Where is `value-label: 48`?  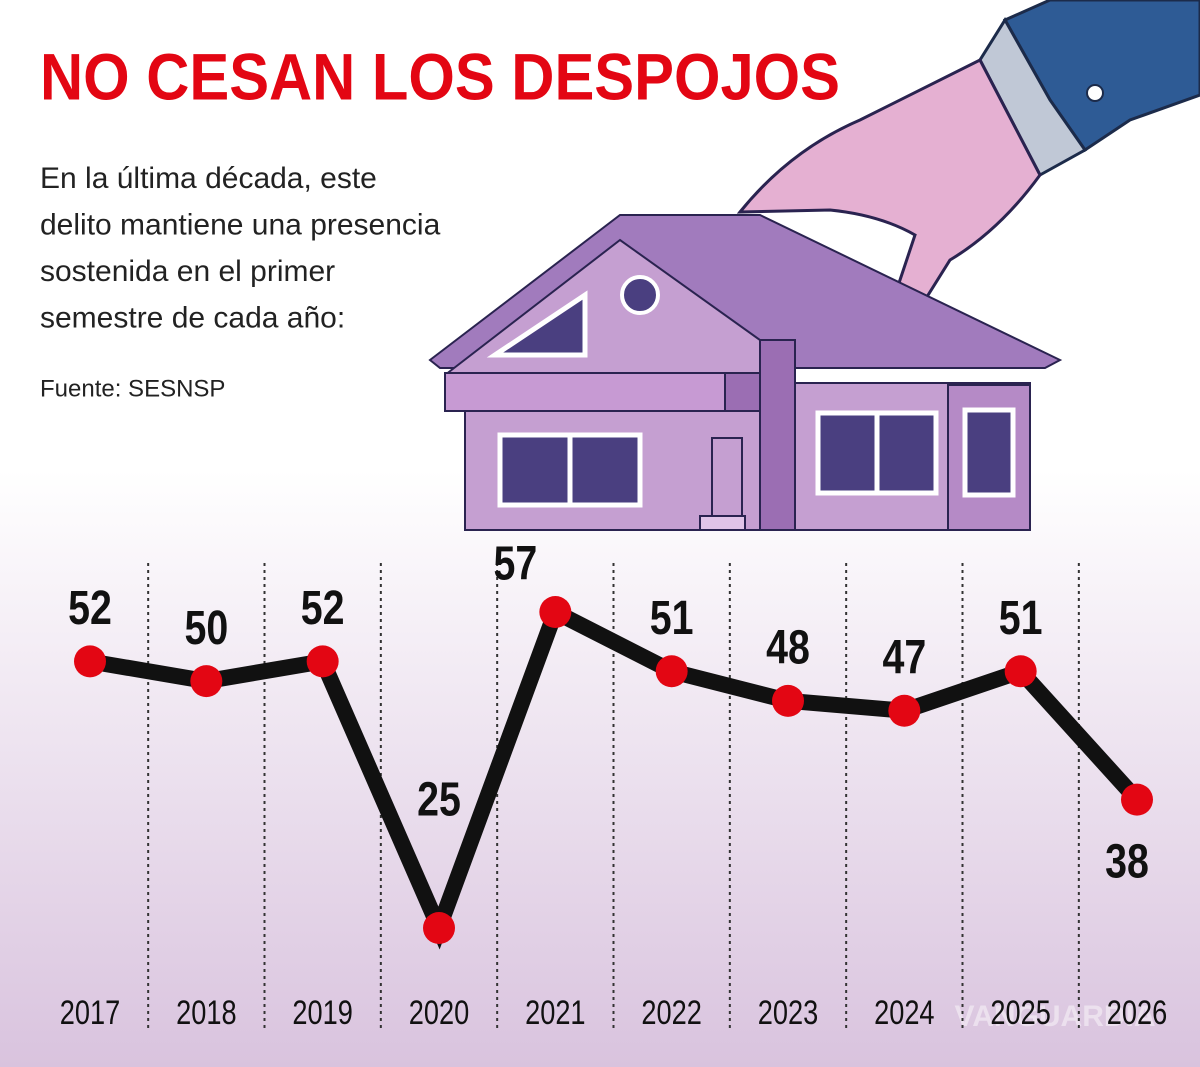 value-label: 48 is located at coordinates (788, 648).